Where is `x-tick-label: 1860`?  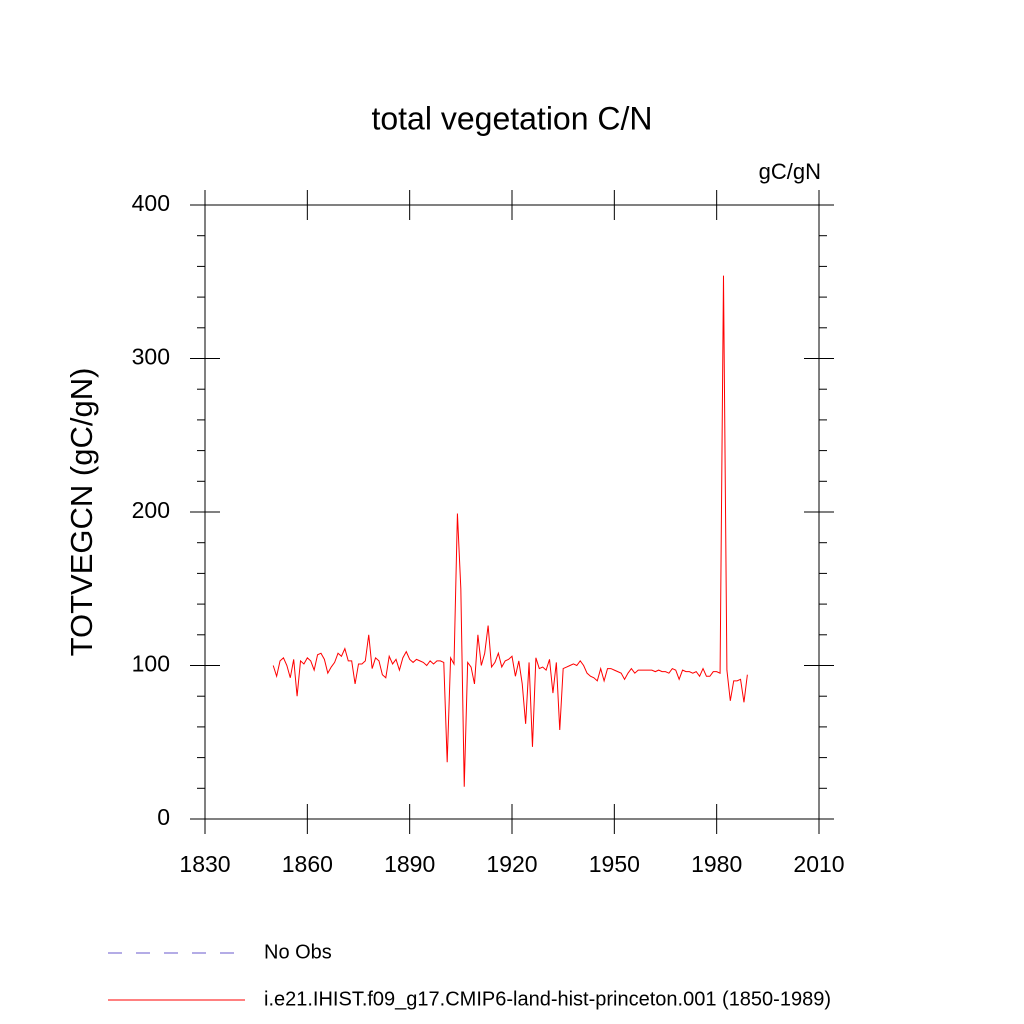
x-tick-label: 1860 is located at coordinates (307, 864).